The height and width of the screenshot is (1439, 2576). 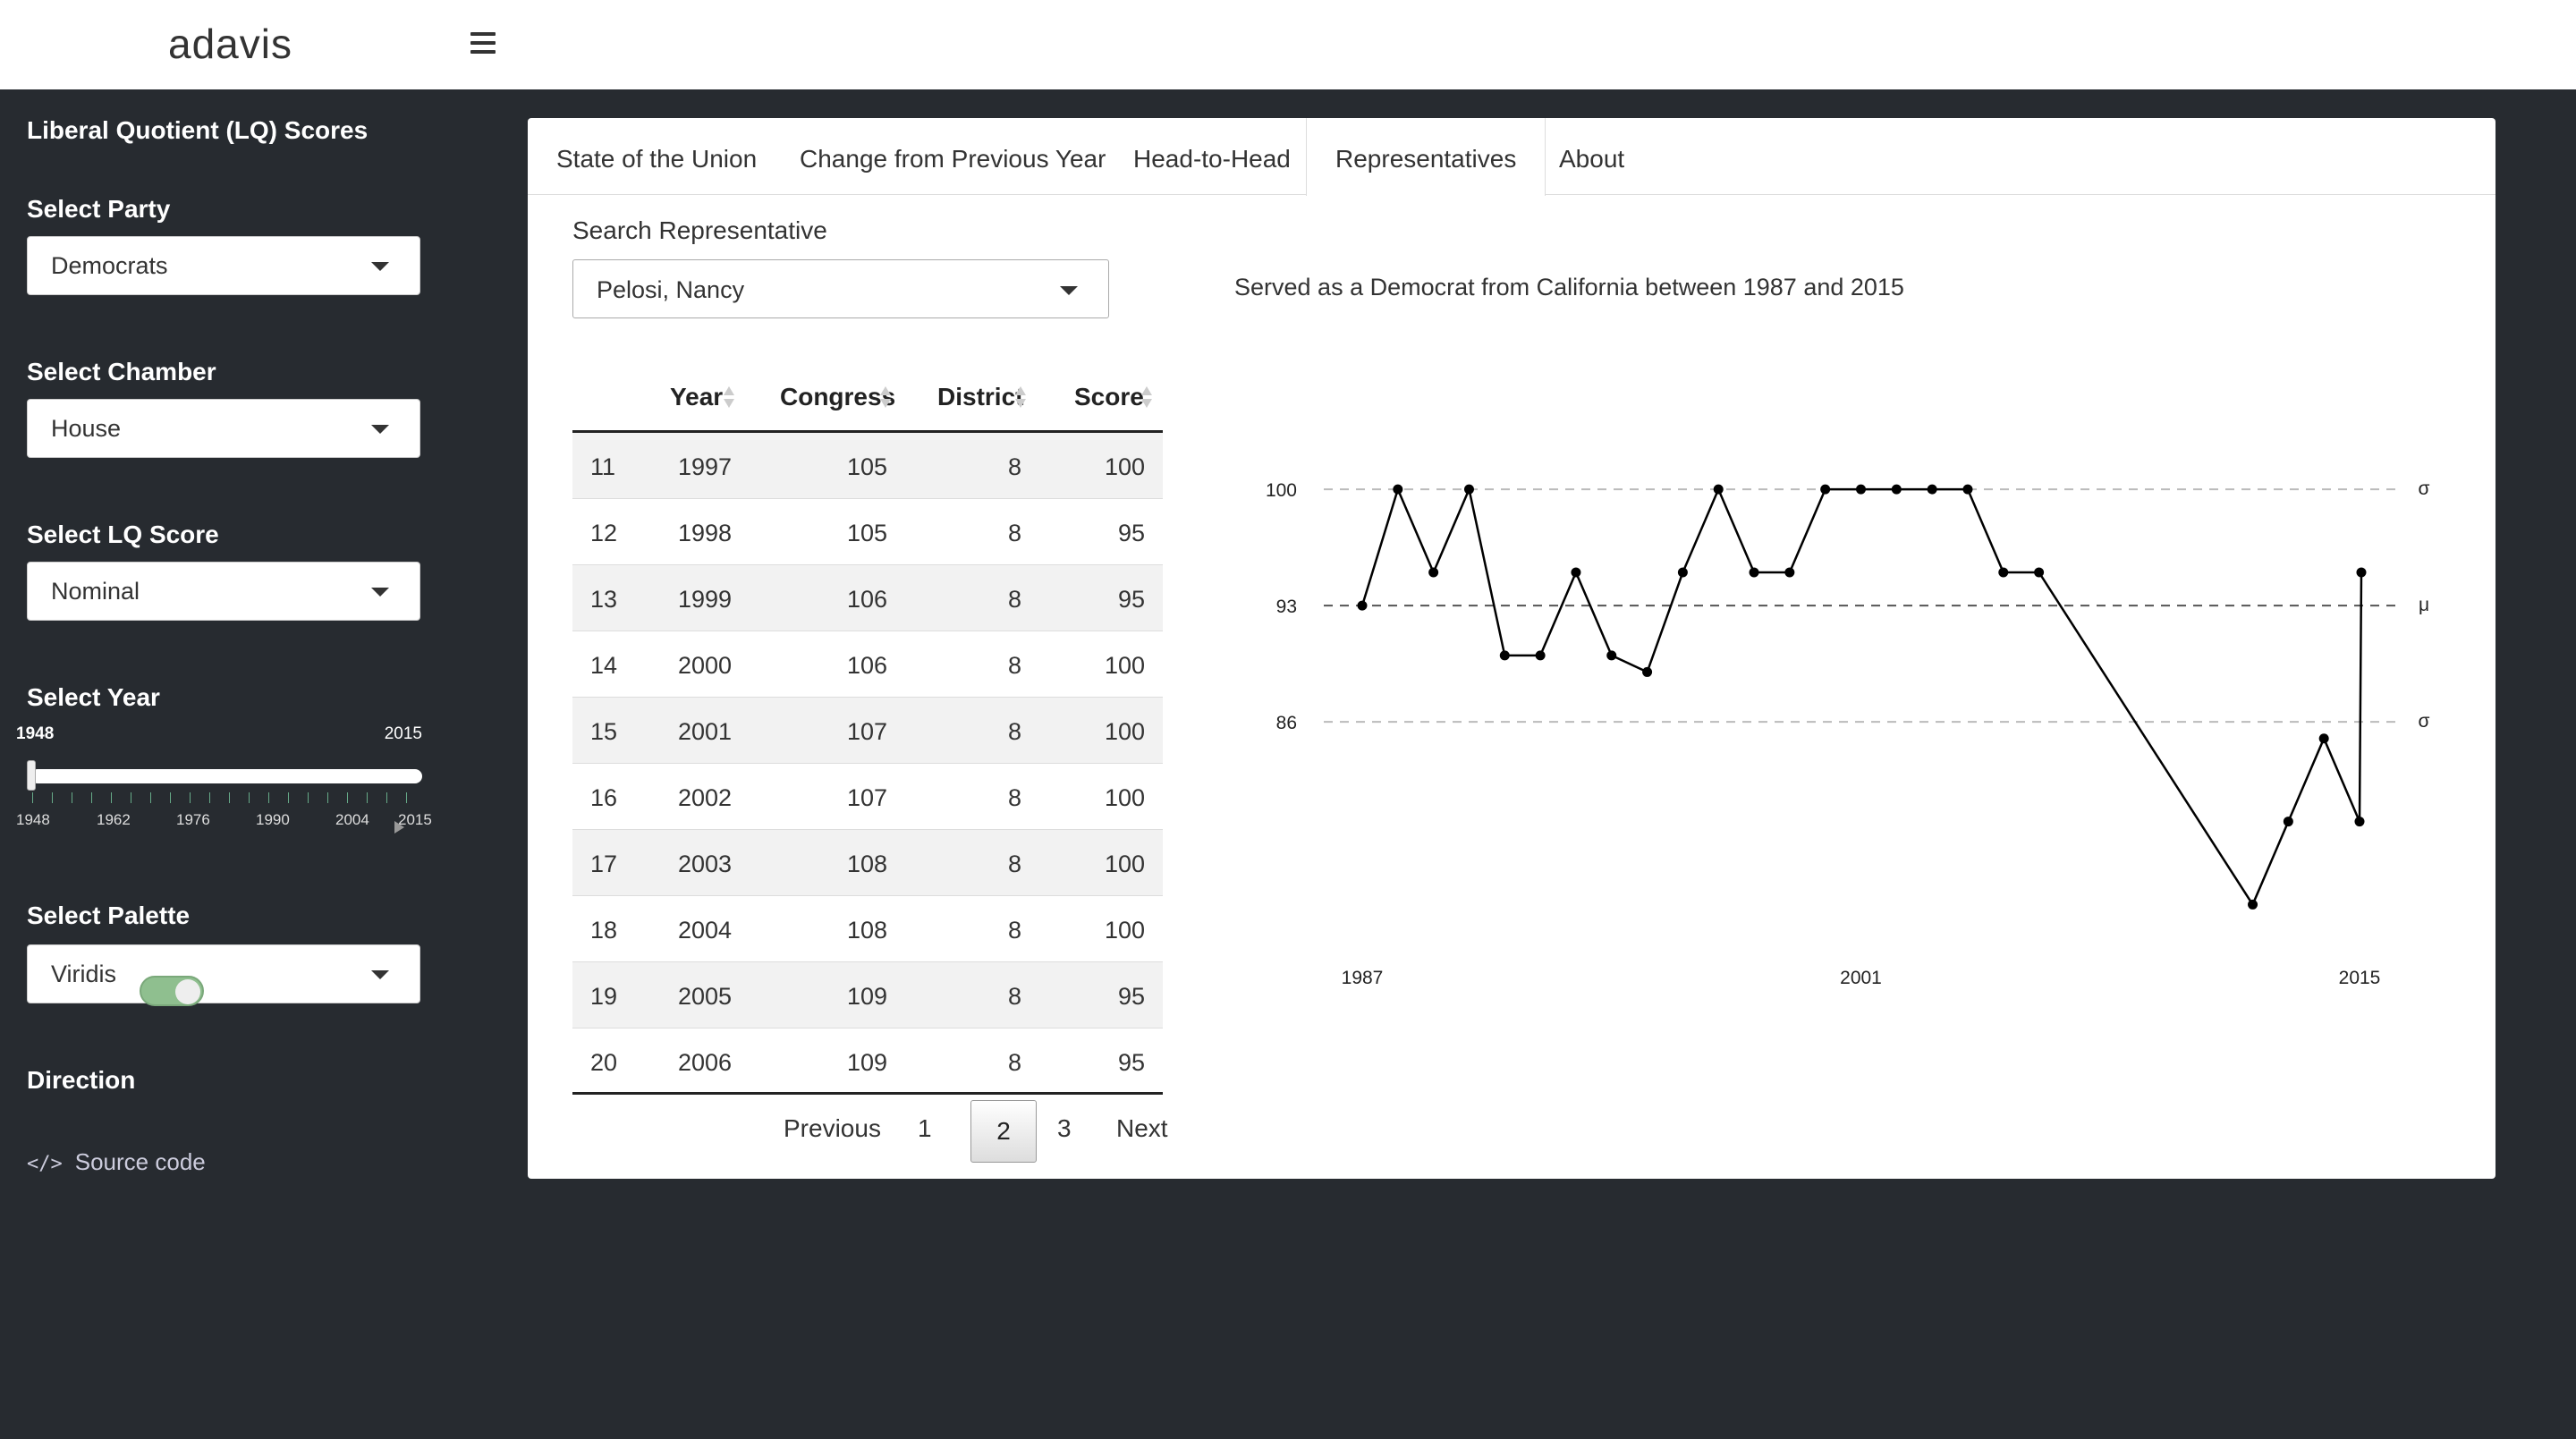 I want to click on table-header: Year Congress District Score, so click(x=867, y=397).